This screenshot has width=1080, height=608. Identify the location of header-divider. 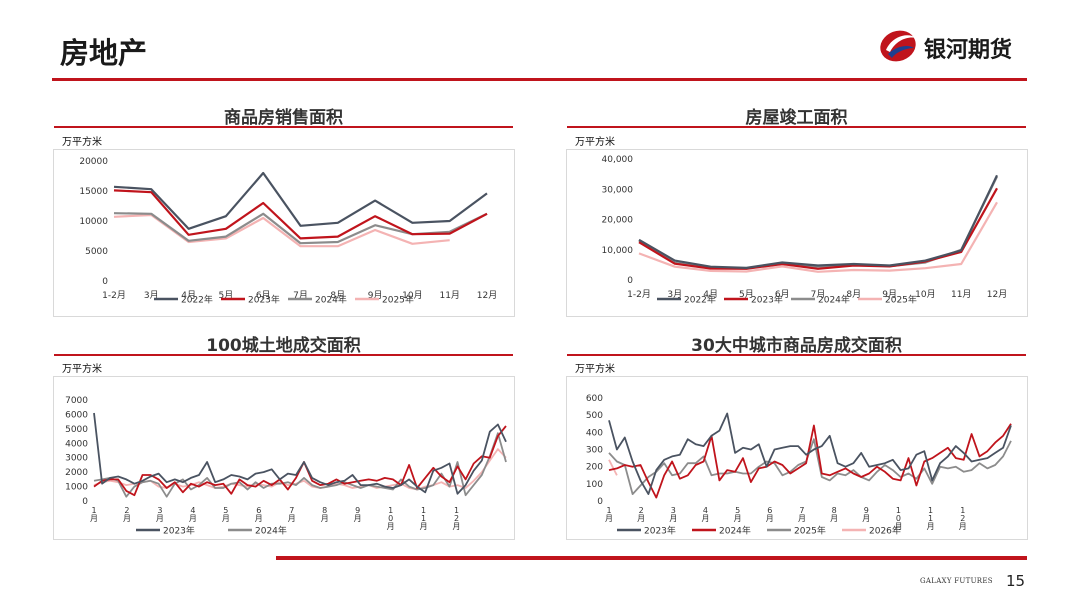
(539, 79).